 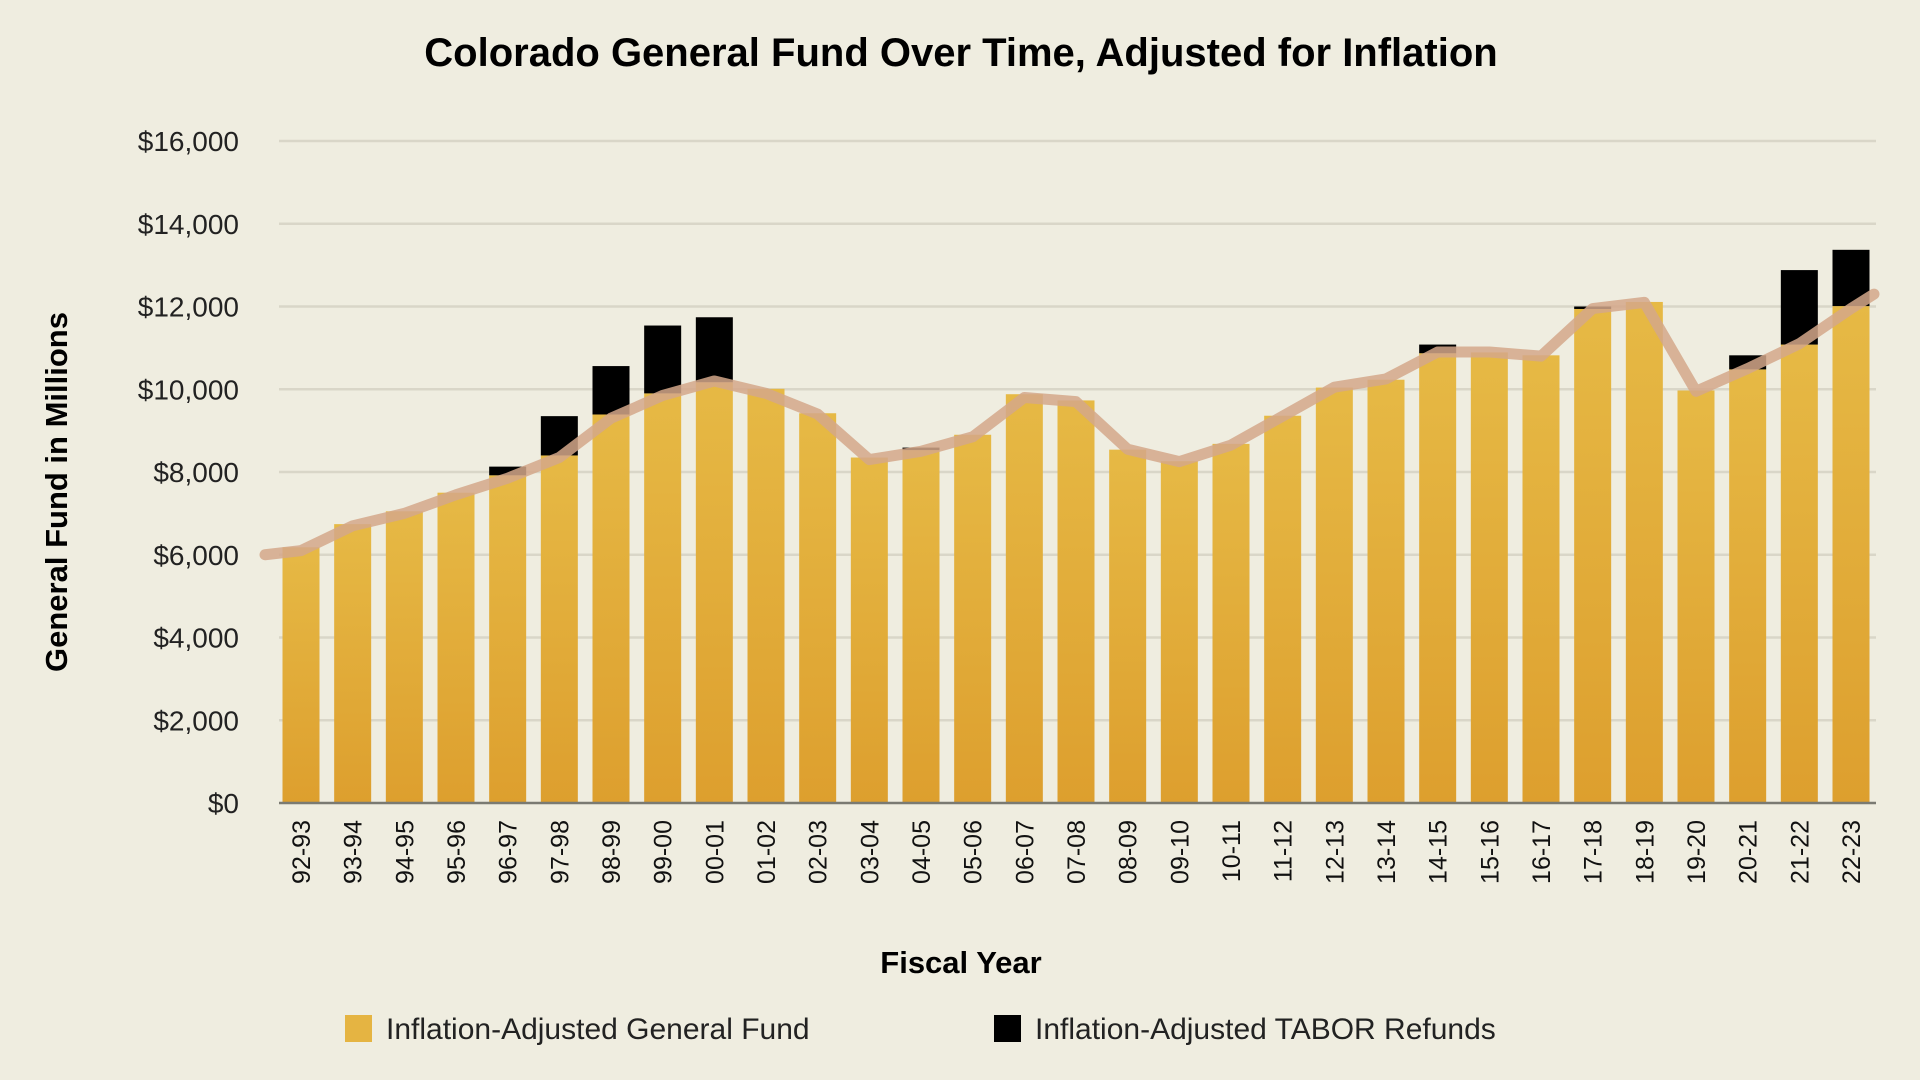 What do you see at coordinates (1007, 1028) in the screenshot?
I see `legend-swatch-tabor-refunds` at bounding box center [1007, 1028].